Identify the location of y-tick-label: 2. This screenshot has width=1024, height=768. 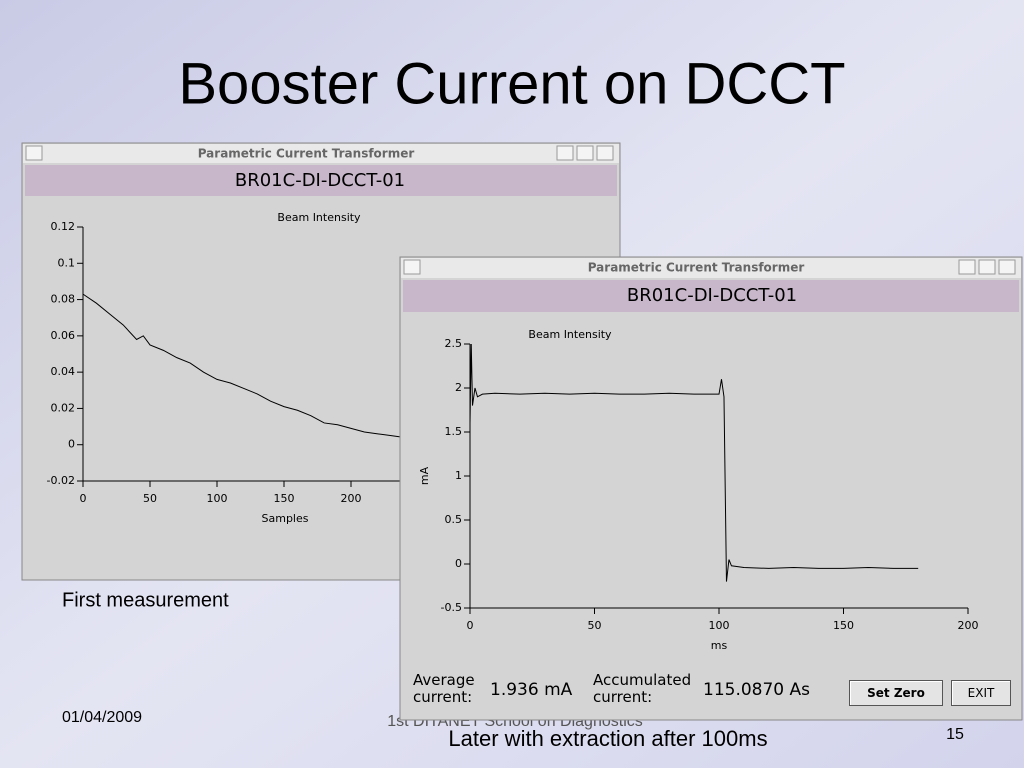
(458, 387).